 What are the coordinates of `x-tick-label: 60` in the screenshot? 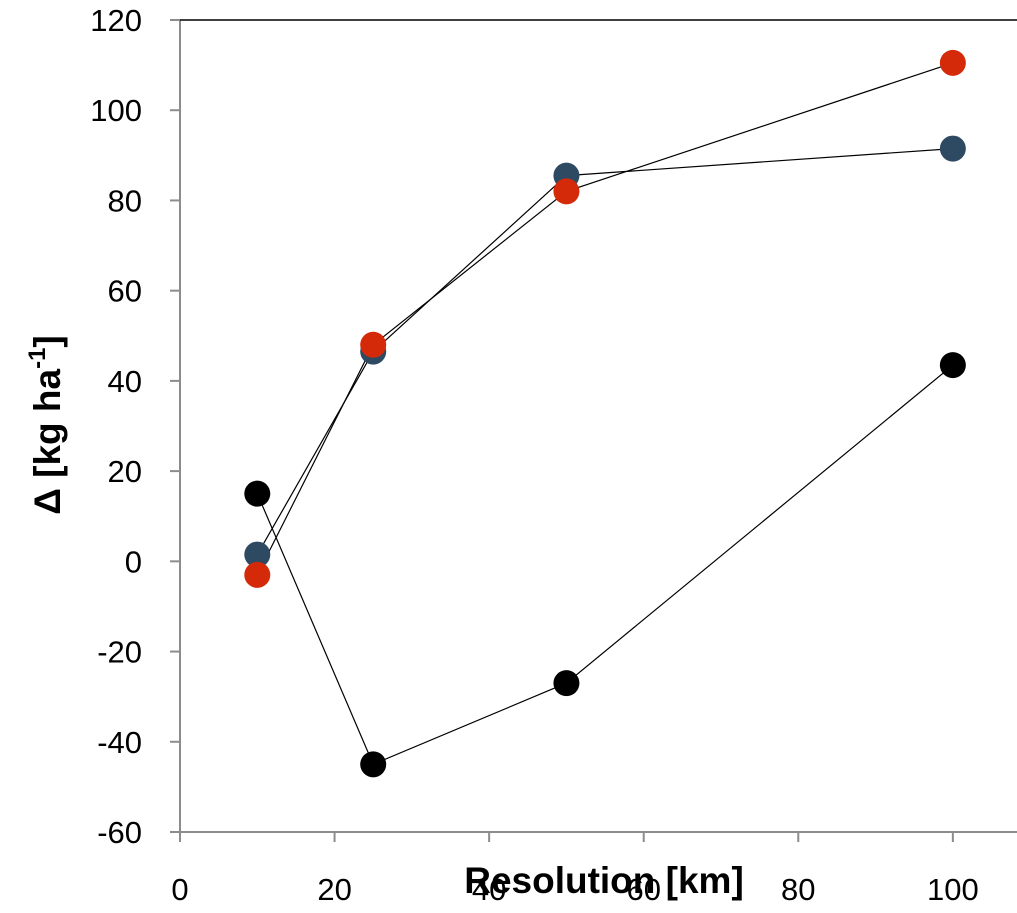 It's located at (643, 889).